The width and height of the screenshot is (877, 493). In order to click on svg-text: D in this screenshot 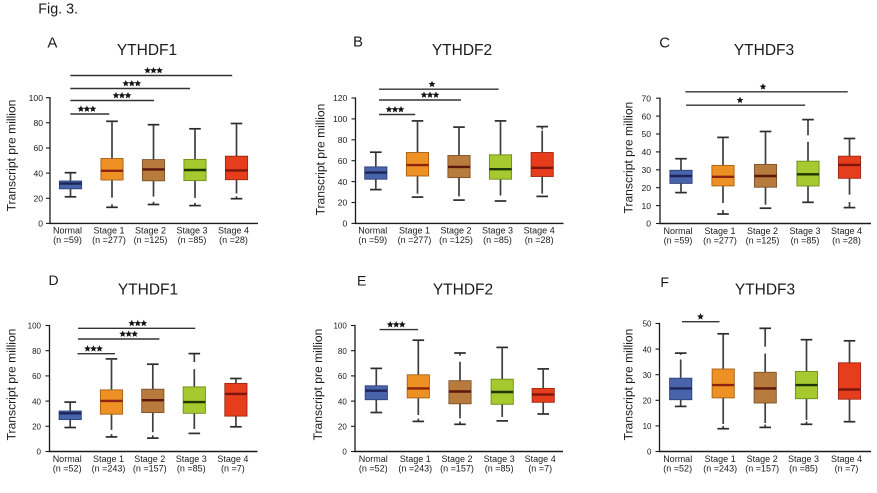, I will do `click(54, 280)`.